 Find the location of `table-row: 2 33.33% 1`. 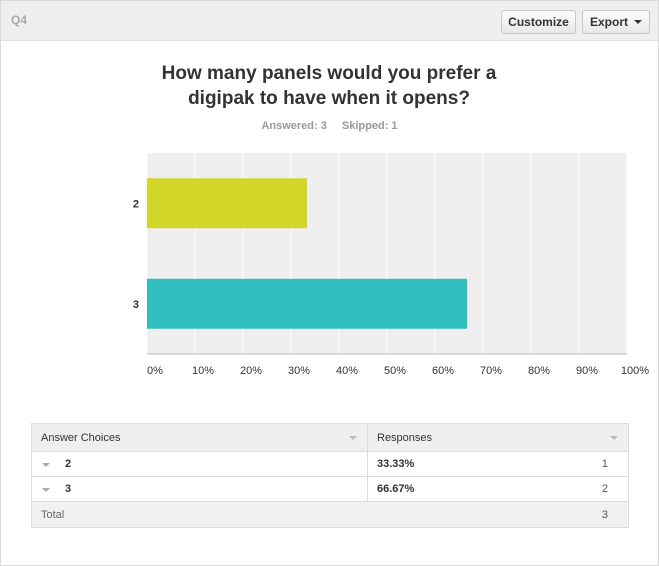

table-row: 2 33.33% 1 is located at coordinates (330, 464).